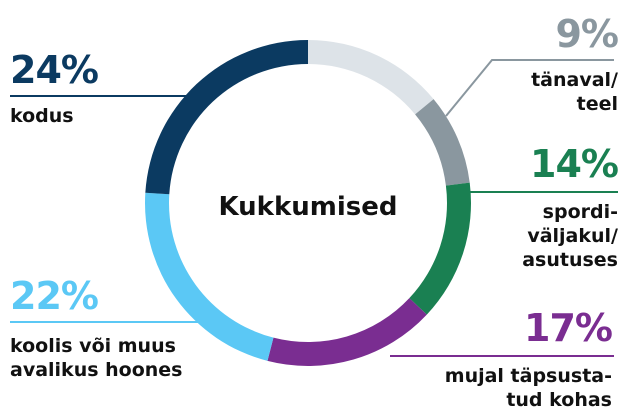 This screenshot has height=412, width=626. What do you see at coordinates (42, 116) in the screenshot?
I see `category-label: kodus` at bounding box center [42, 116].